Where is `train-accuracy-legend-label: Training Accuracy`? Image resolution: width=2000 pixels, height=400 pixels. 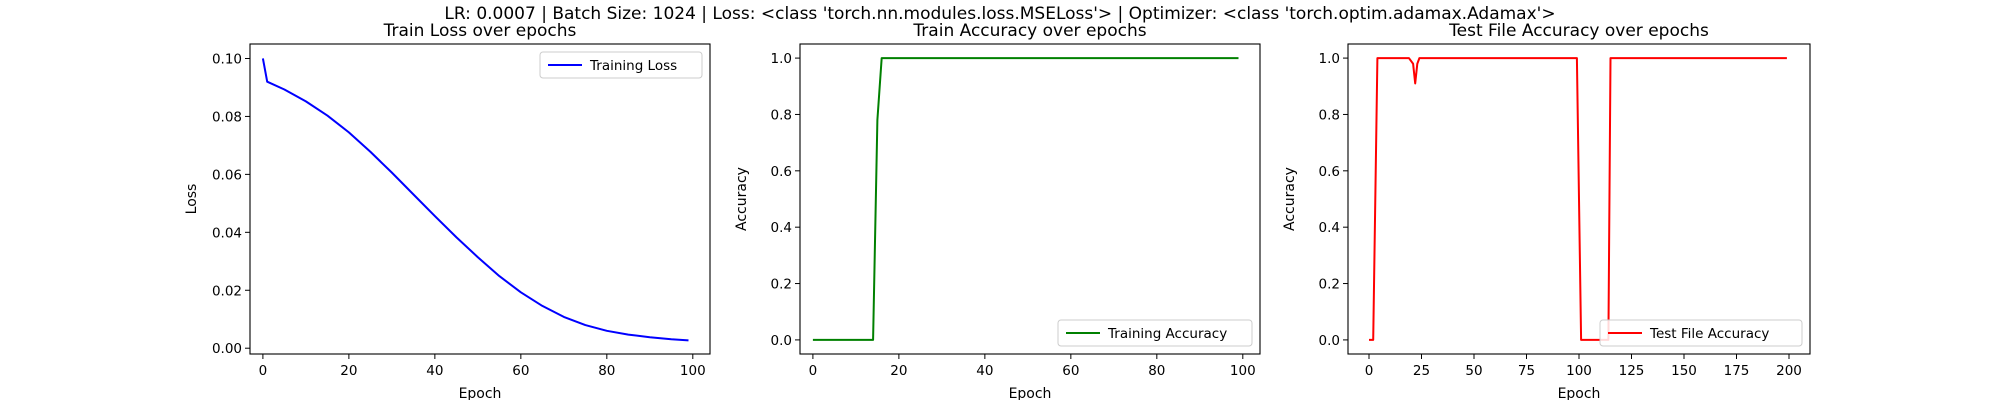
train-accuracy-legend-label: Training Accuracy is located at coordinates (1167, 334).